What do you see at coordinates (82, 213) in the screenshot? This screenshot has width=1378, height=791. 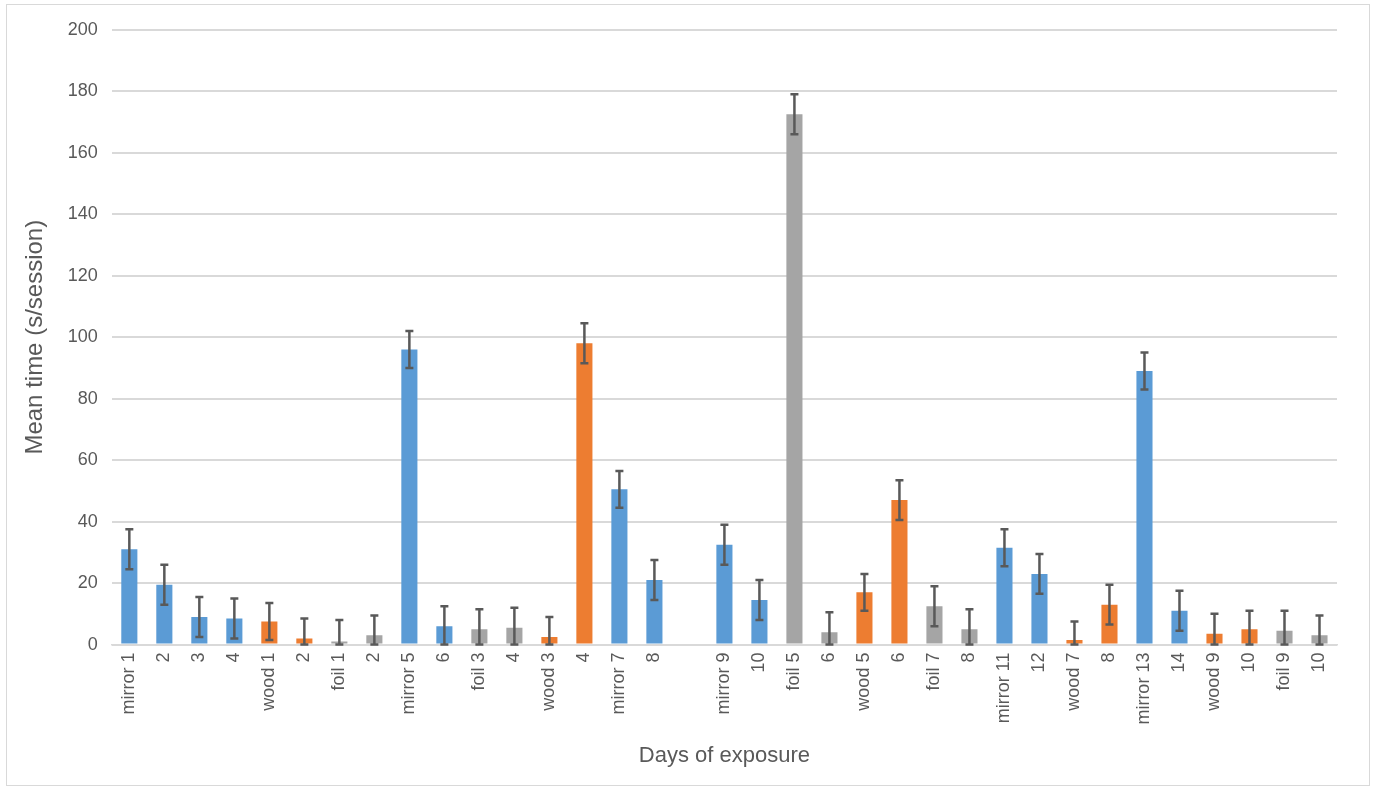 I see `y-tick-label: 140` at bounding box center [82, 213].